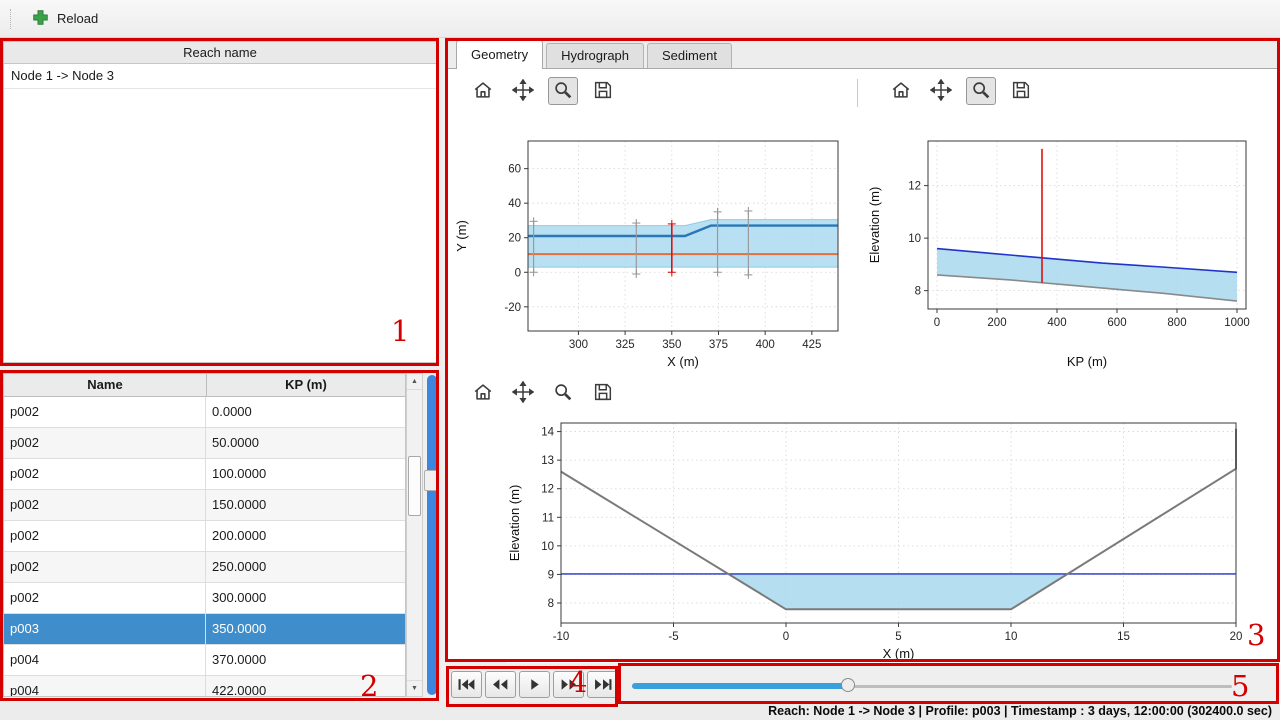 This screenshot has width=1280, height=720. Describe the element at coordinates (500, 54) in the screenshot. I see `tab-geometry: Geometry` at that location.